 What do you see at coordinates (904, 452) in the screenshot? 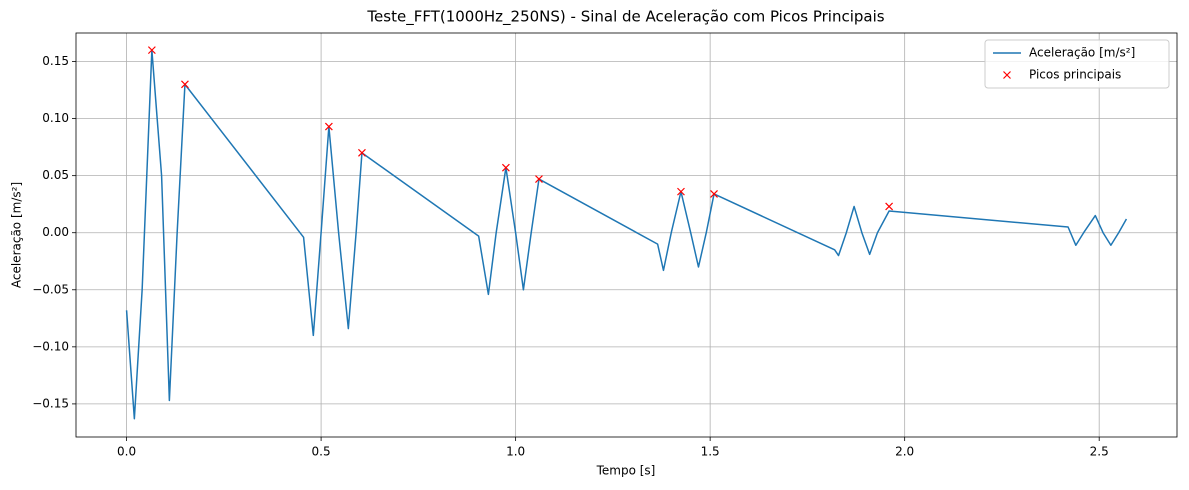
I see `x-tick-label: 2.0` at bounding box center [904, 452].